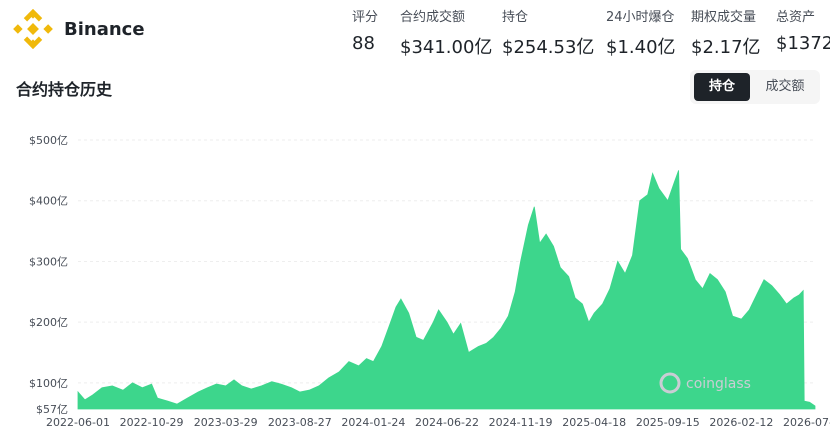 The height and width of the screenshot is (429, 830). Describe the element at coordinates (785, 86) in the screenshot. I see `toggle-volume-button: 成交额` at that location.